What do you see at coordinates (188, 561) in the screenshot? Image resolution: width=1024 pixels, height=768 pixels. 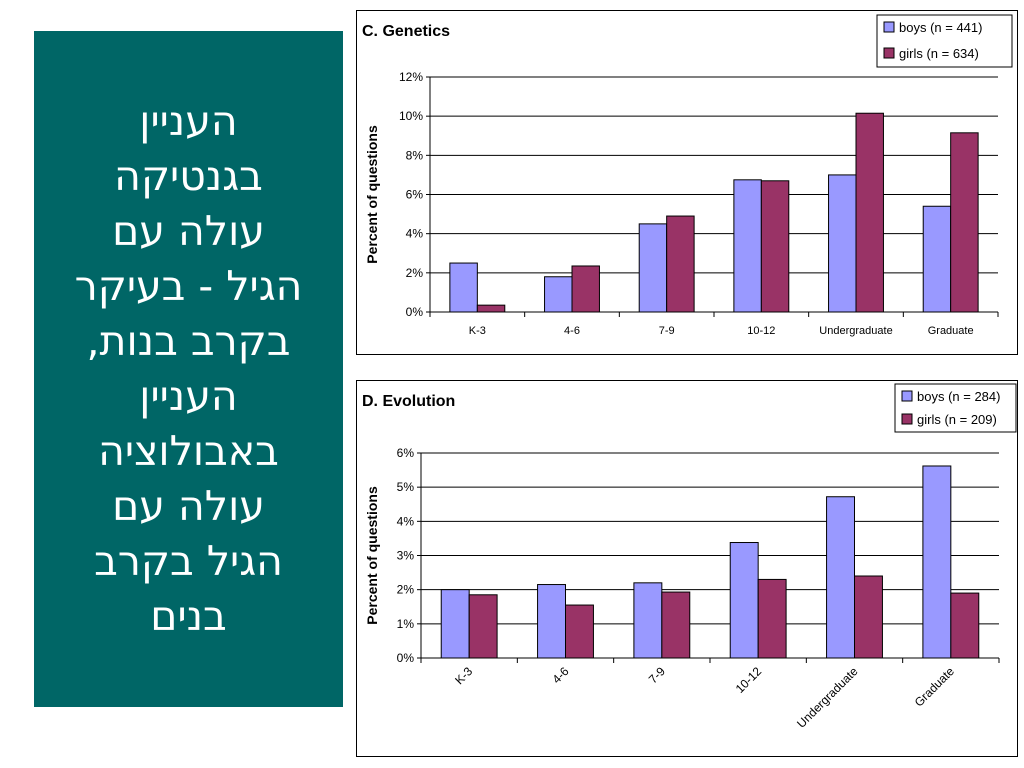 I see `summary-line: הגיל בקרב` at bounding box center [188, 561].